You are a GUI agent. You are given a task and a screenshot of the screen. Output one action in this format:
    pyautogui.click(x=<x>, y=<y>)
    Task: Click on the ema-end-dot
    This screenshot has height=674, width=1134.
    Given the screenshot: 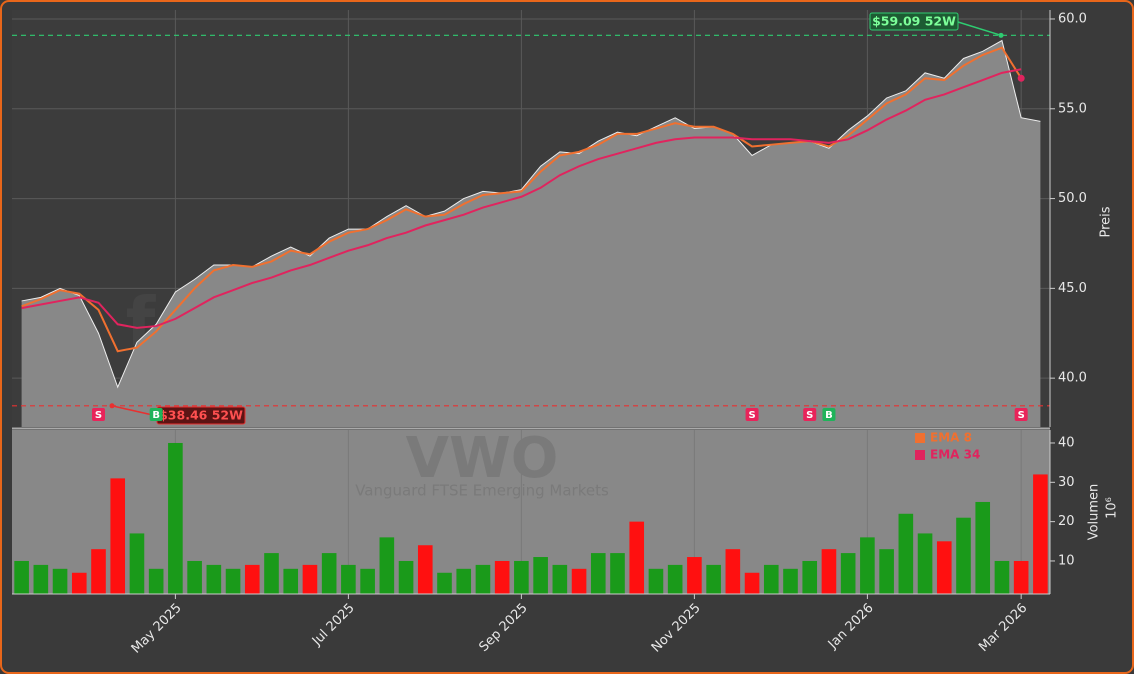 What is the action you would take?
    pyautogui.click(x=1021, y=78)
    